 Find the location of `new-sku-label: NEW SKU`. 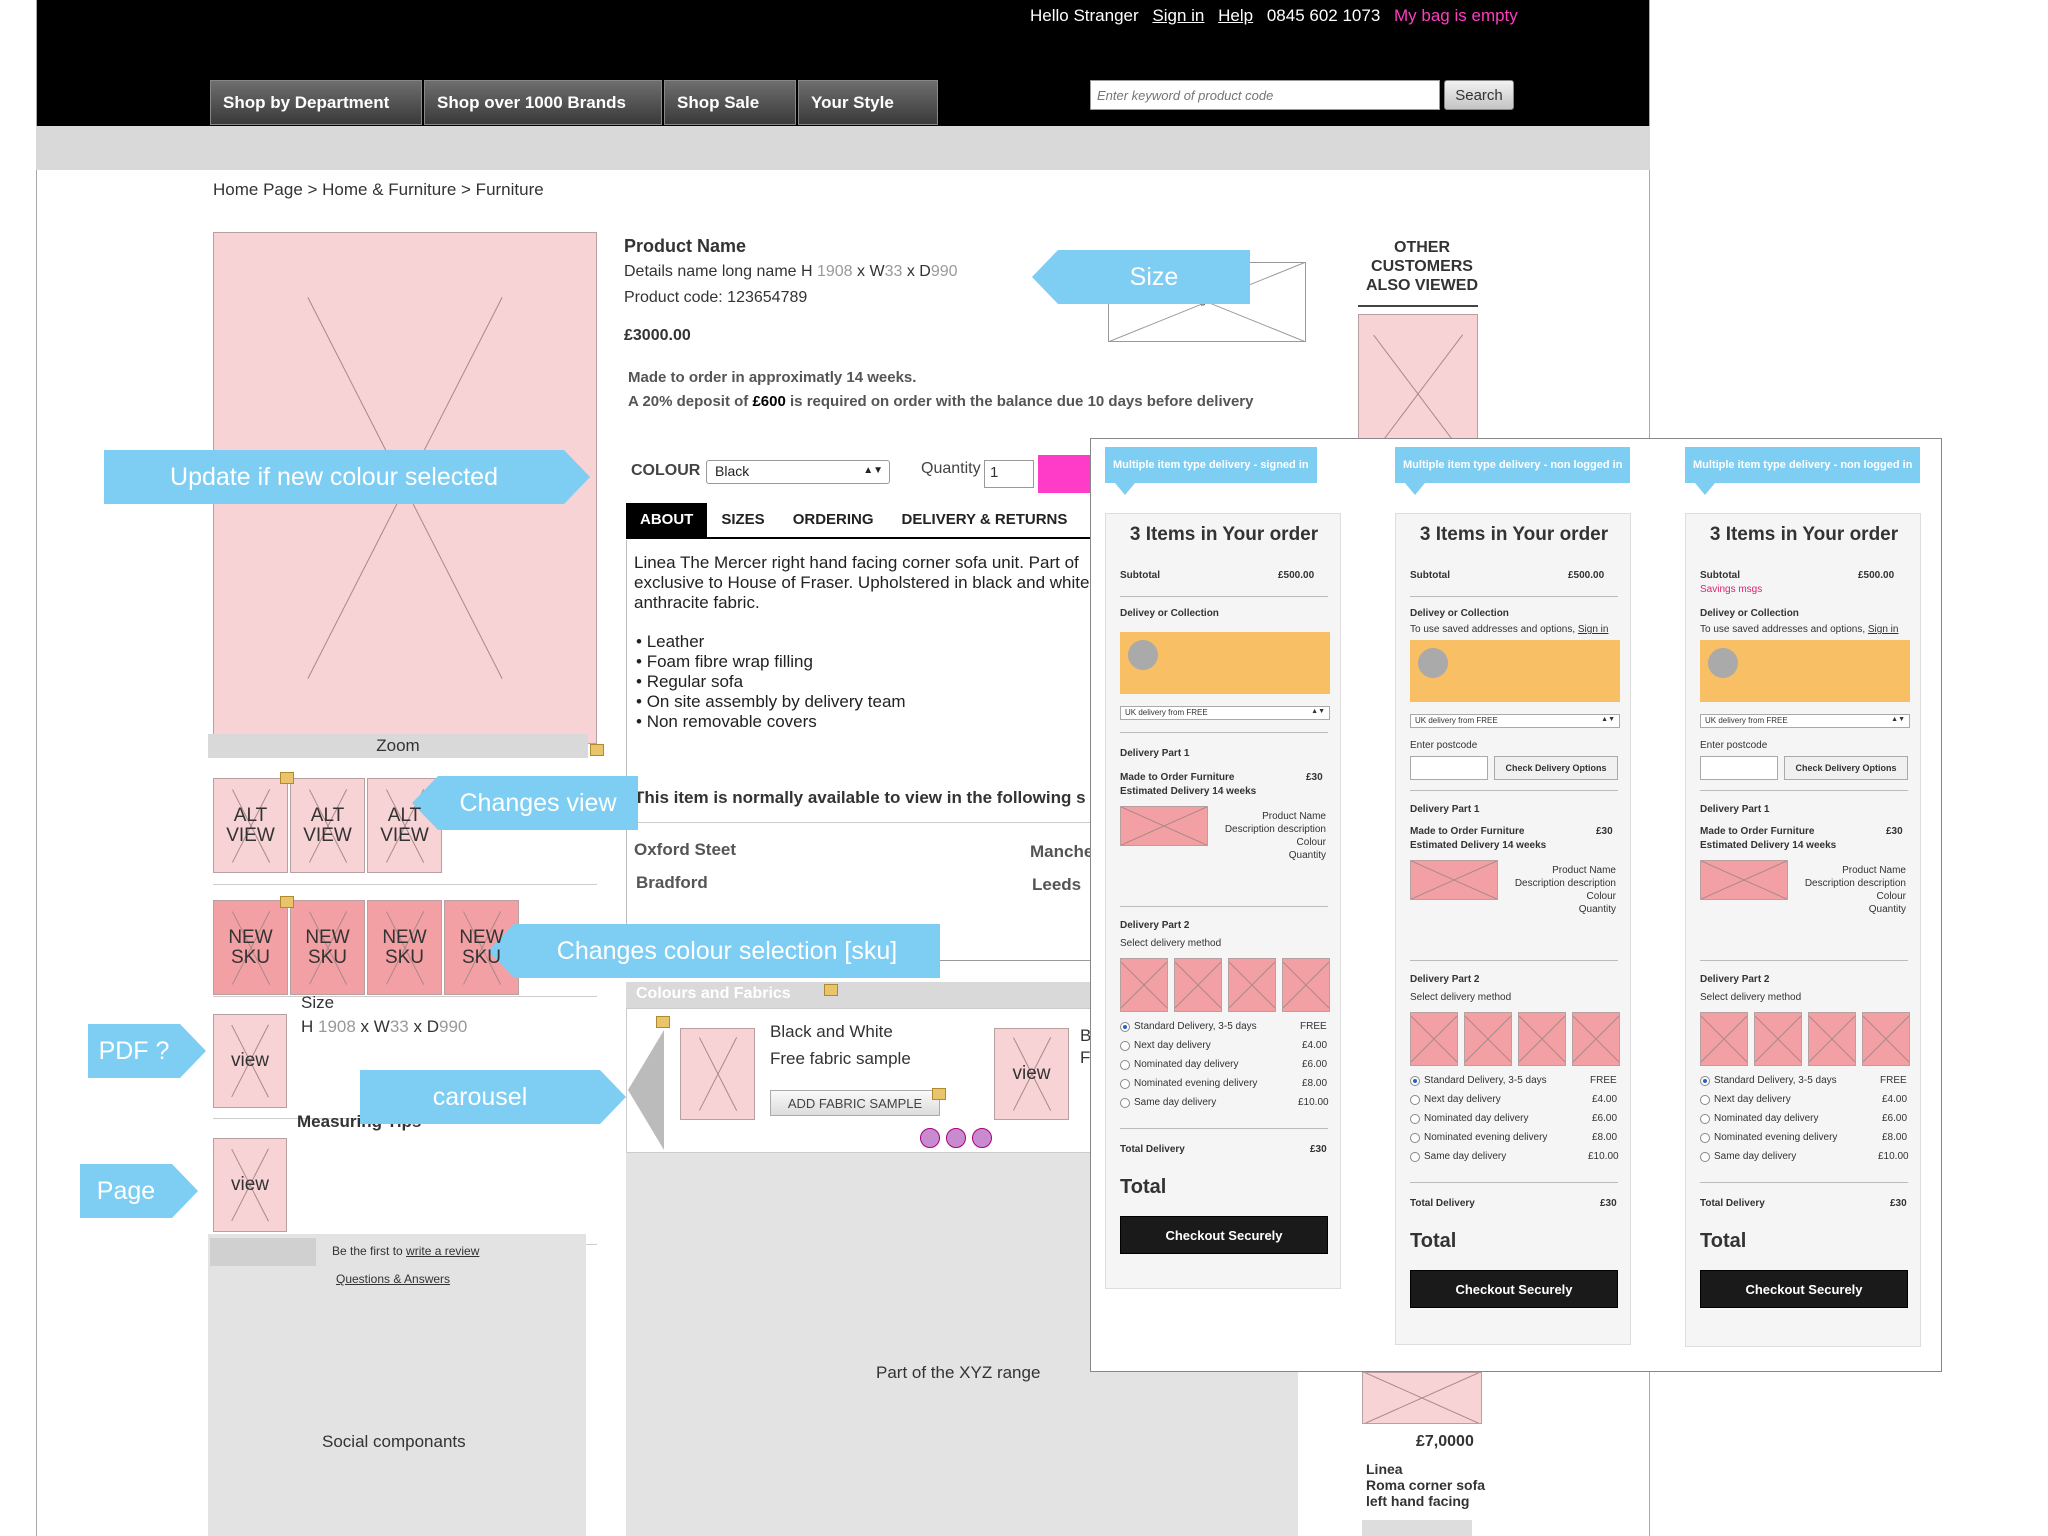

new-sku-label: NEW SKU is located at coordinates (481, 947).